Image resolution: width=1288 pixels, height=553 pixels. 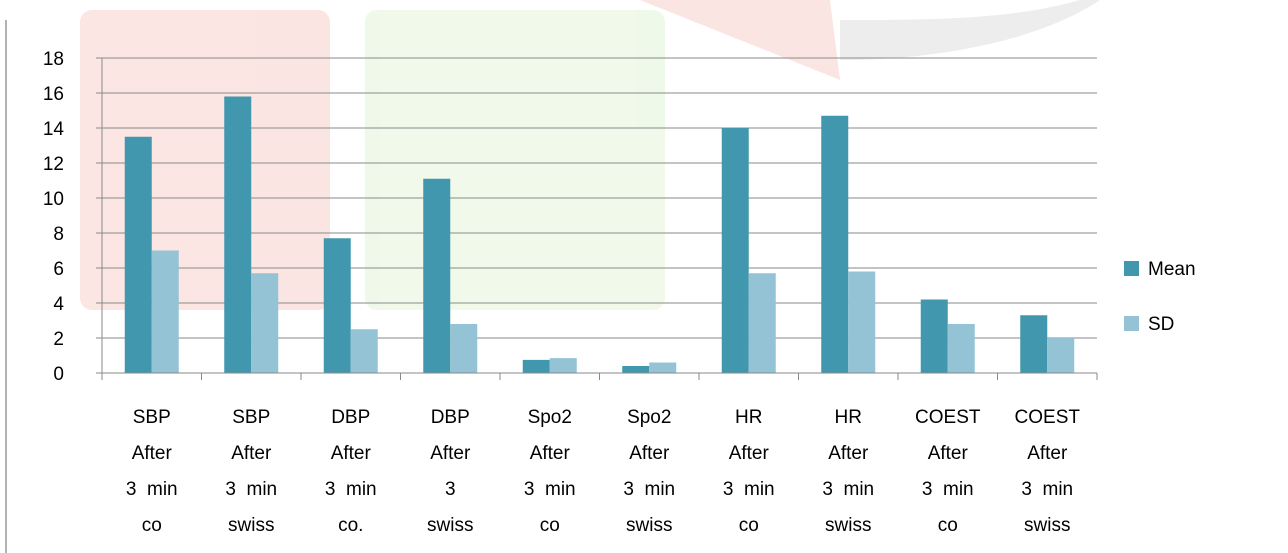 What do you see at coordinates (1131, 323) in the screenshot?
I see `legend-swatch-sd` at bounding box center [1131, 323].